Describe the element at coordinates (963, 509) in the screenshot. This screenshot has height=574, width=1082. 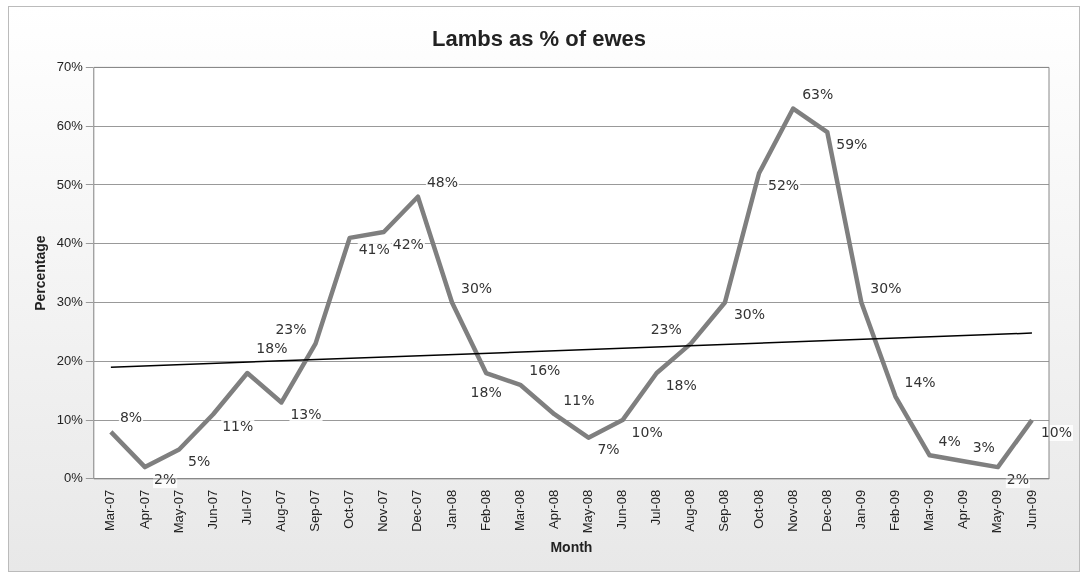
I see `x-tick-label: Apr-09` at that location.